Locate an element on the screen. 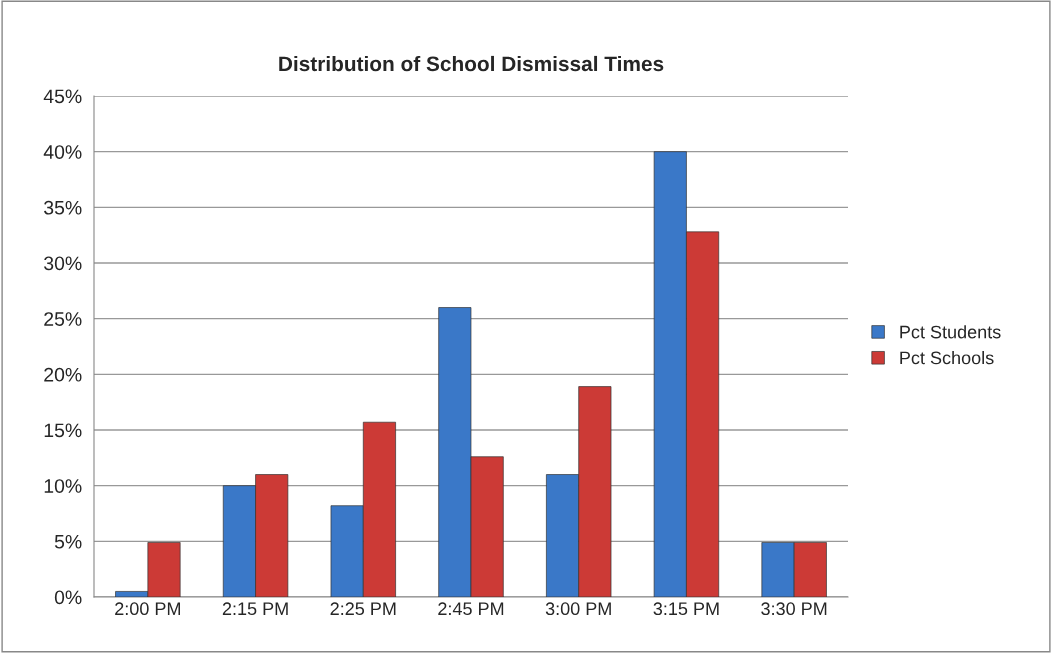 The height and width of the screenshot is (653, 1052). y-tick-label: 45% is located at coordinates (62, 96).